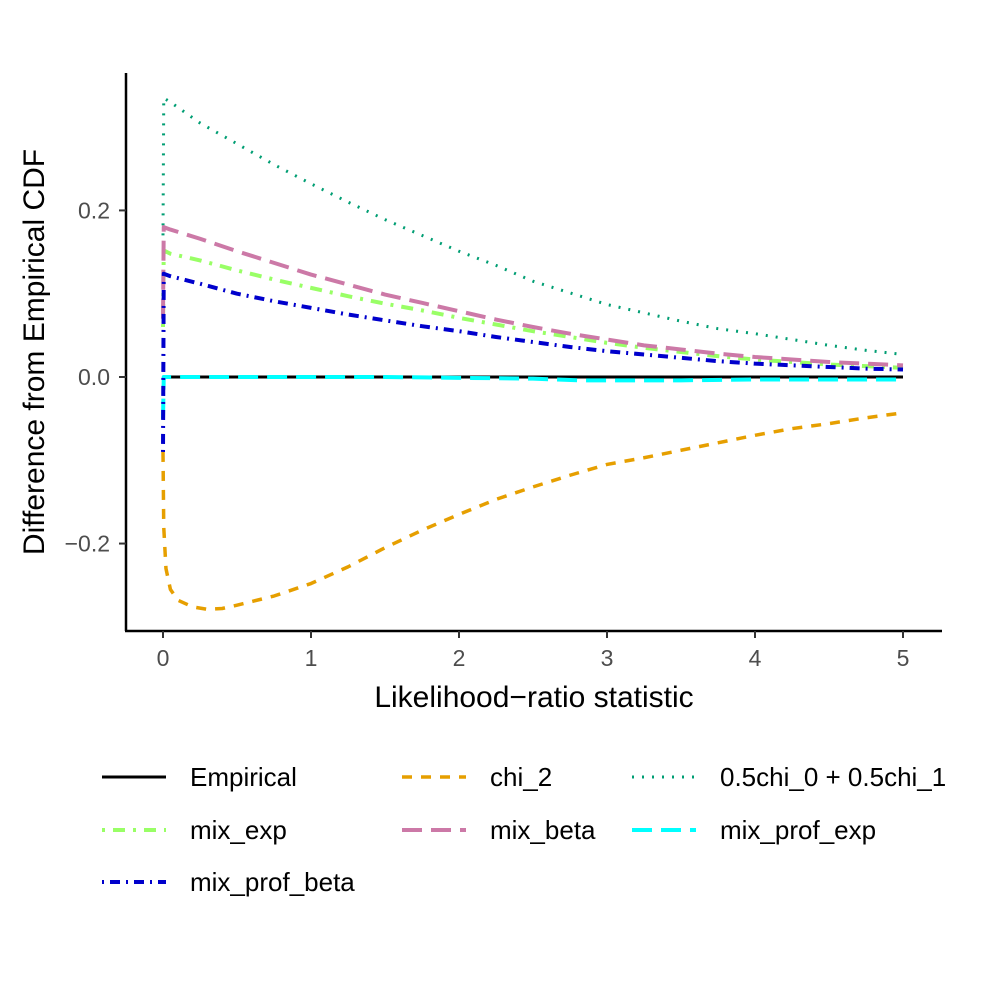 The width and height of the screenshot is (996, 996). What do you see at coordinates (272, 882) in the screenshot?
I see `legend-label-mix-prof-beta: mix_prof_beta` at bounding box center [272, 882].